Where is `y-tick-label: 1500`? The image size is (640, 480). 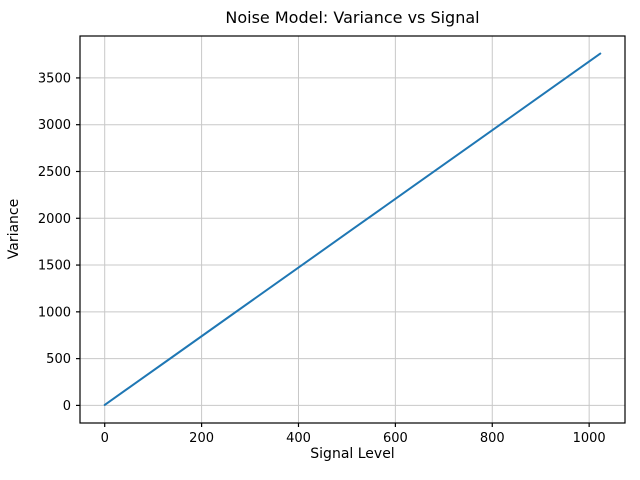 y-tick-label: 1500 is located at coordinates (54, 266).